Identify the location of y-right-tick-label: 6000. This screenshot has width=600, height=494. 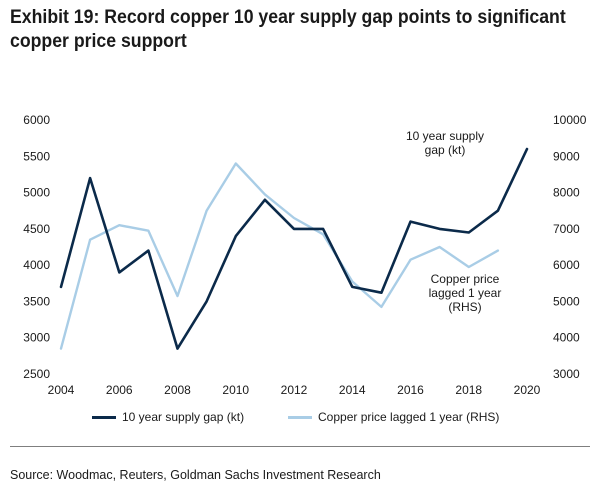
(566, 265).